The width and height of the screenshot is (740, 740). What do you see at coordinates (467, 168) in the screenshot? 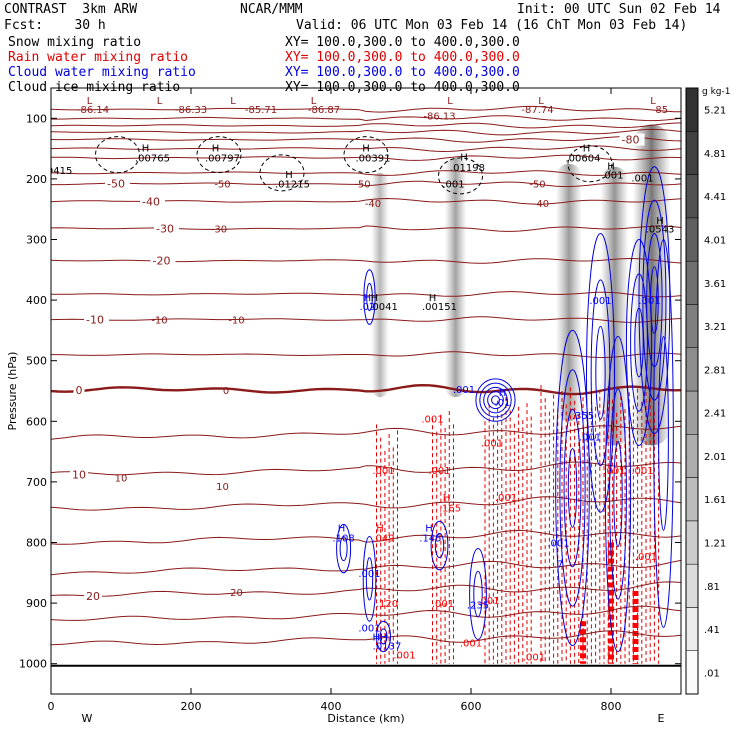
I see `contour-label: .01198` at bounding box center [467, 168].